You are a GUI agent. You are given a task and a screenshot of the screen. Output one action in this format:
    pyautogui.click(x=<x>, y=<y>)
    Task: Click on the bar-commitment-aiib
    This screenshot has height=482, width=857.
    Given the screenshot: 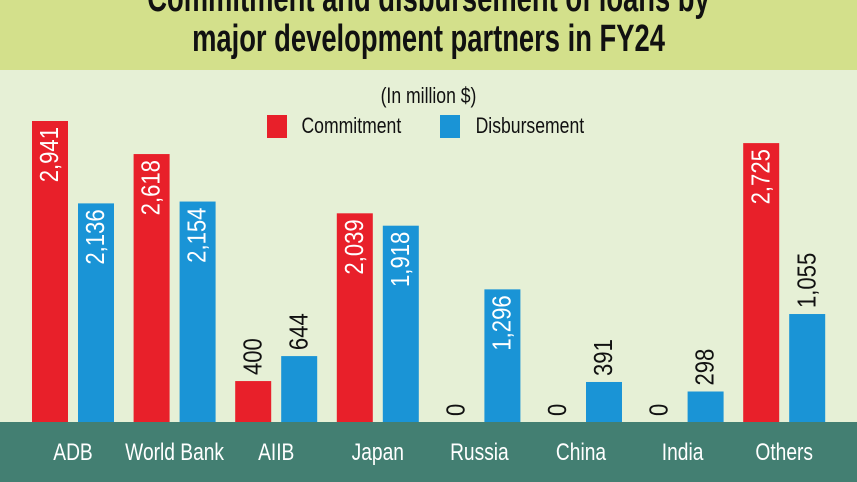 What is the action you would take?
    pyautogui.click(x=253, y=401)
    